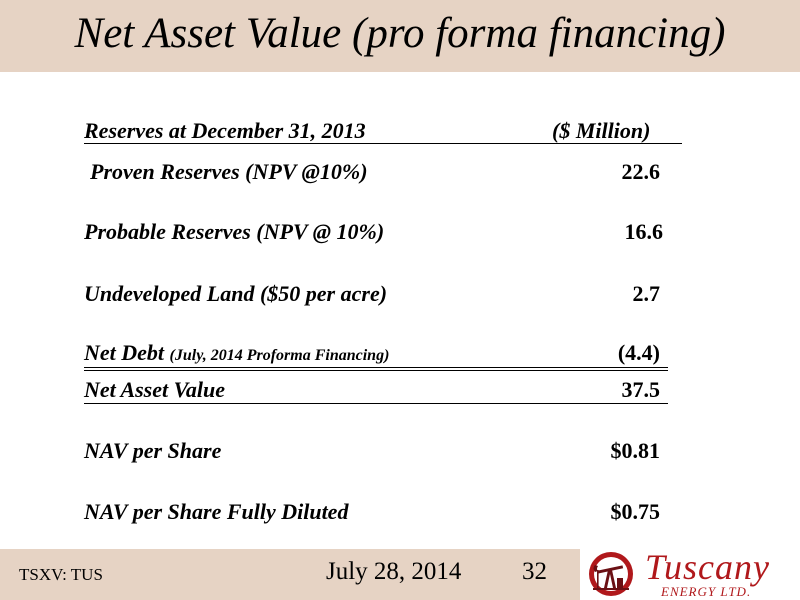 The image size is (800, 600). I want to click on row-proven-value: 22.6, so click(641, 171).